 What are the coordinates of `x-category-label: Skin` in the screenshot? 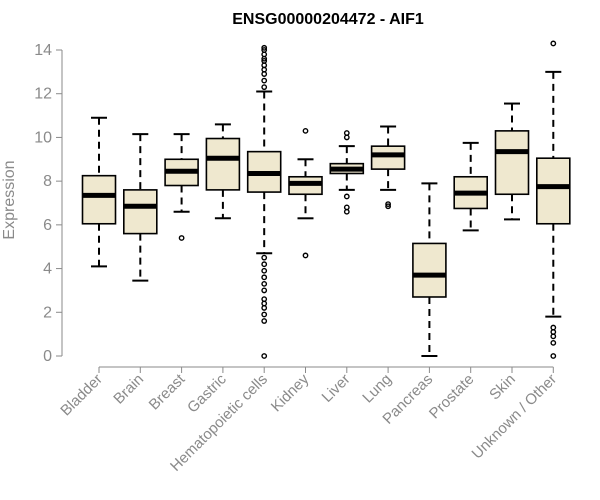 It's located at (502, 387).